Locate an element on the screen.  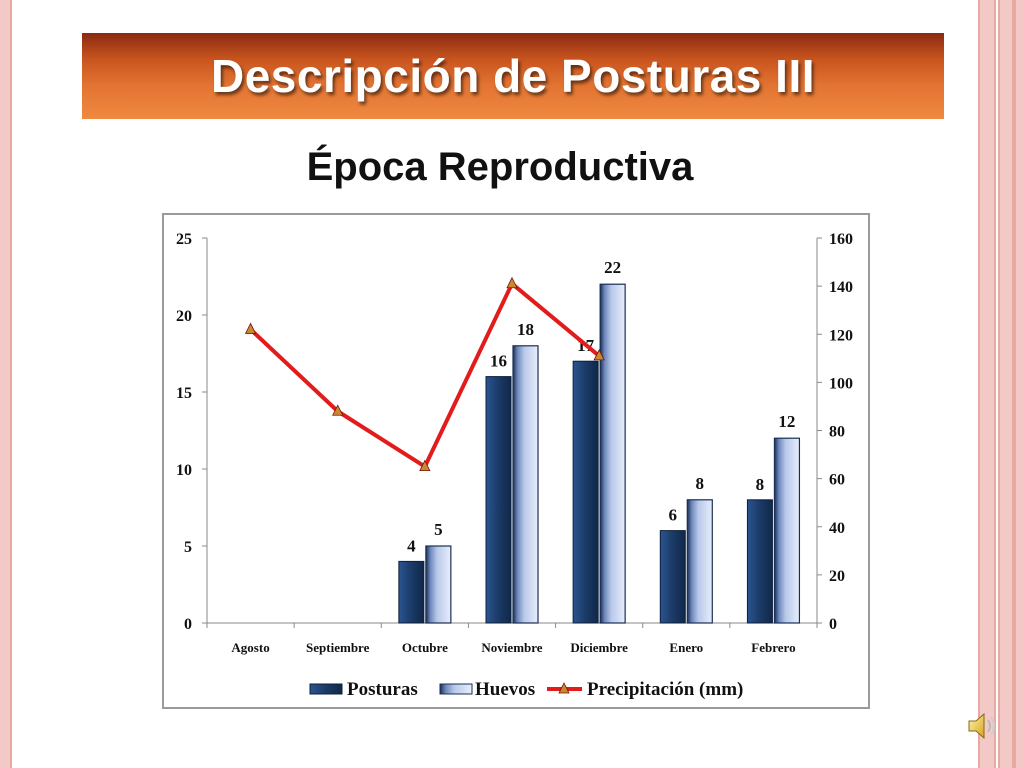
x-tick-label: Agosto is located at coordinates (250, 647).